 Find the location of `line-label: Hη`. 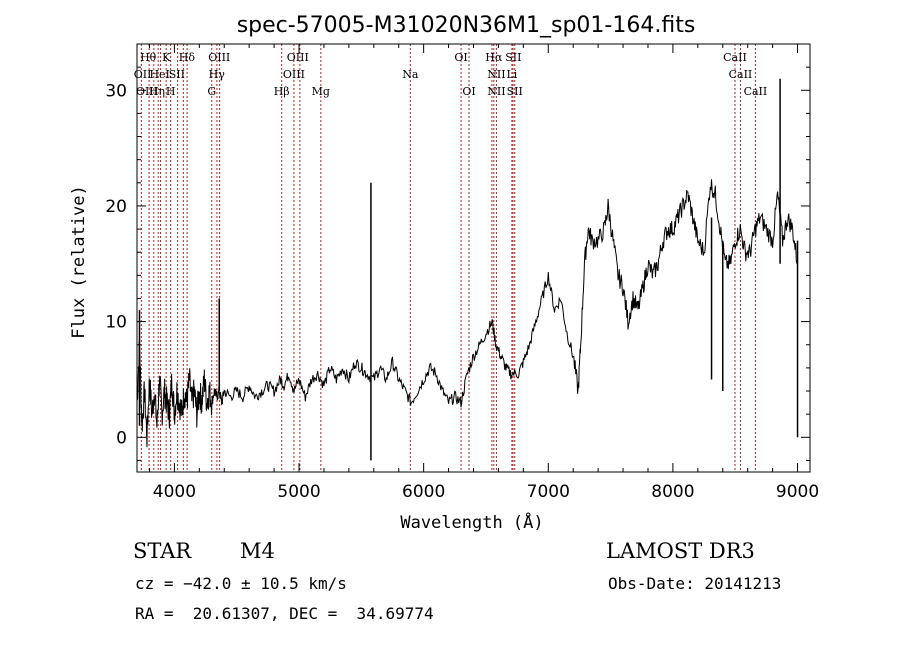

line-label: Hη is located at coordinates (157, 91).